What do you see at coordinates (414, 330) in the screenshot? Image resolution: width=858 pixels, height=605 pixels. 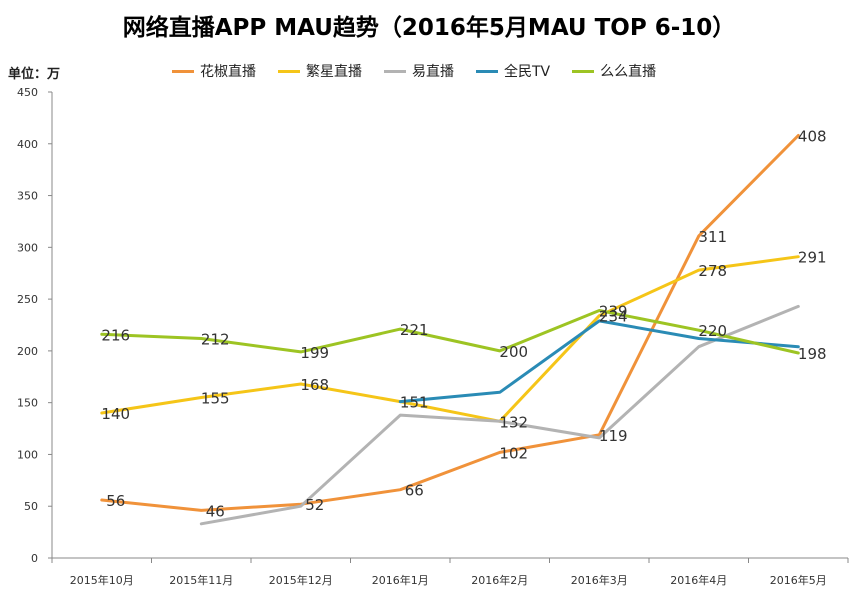 I see `data-label: 221` at bounding box center [414, 330].